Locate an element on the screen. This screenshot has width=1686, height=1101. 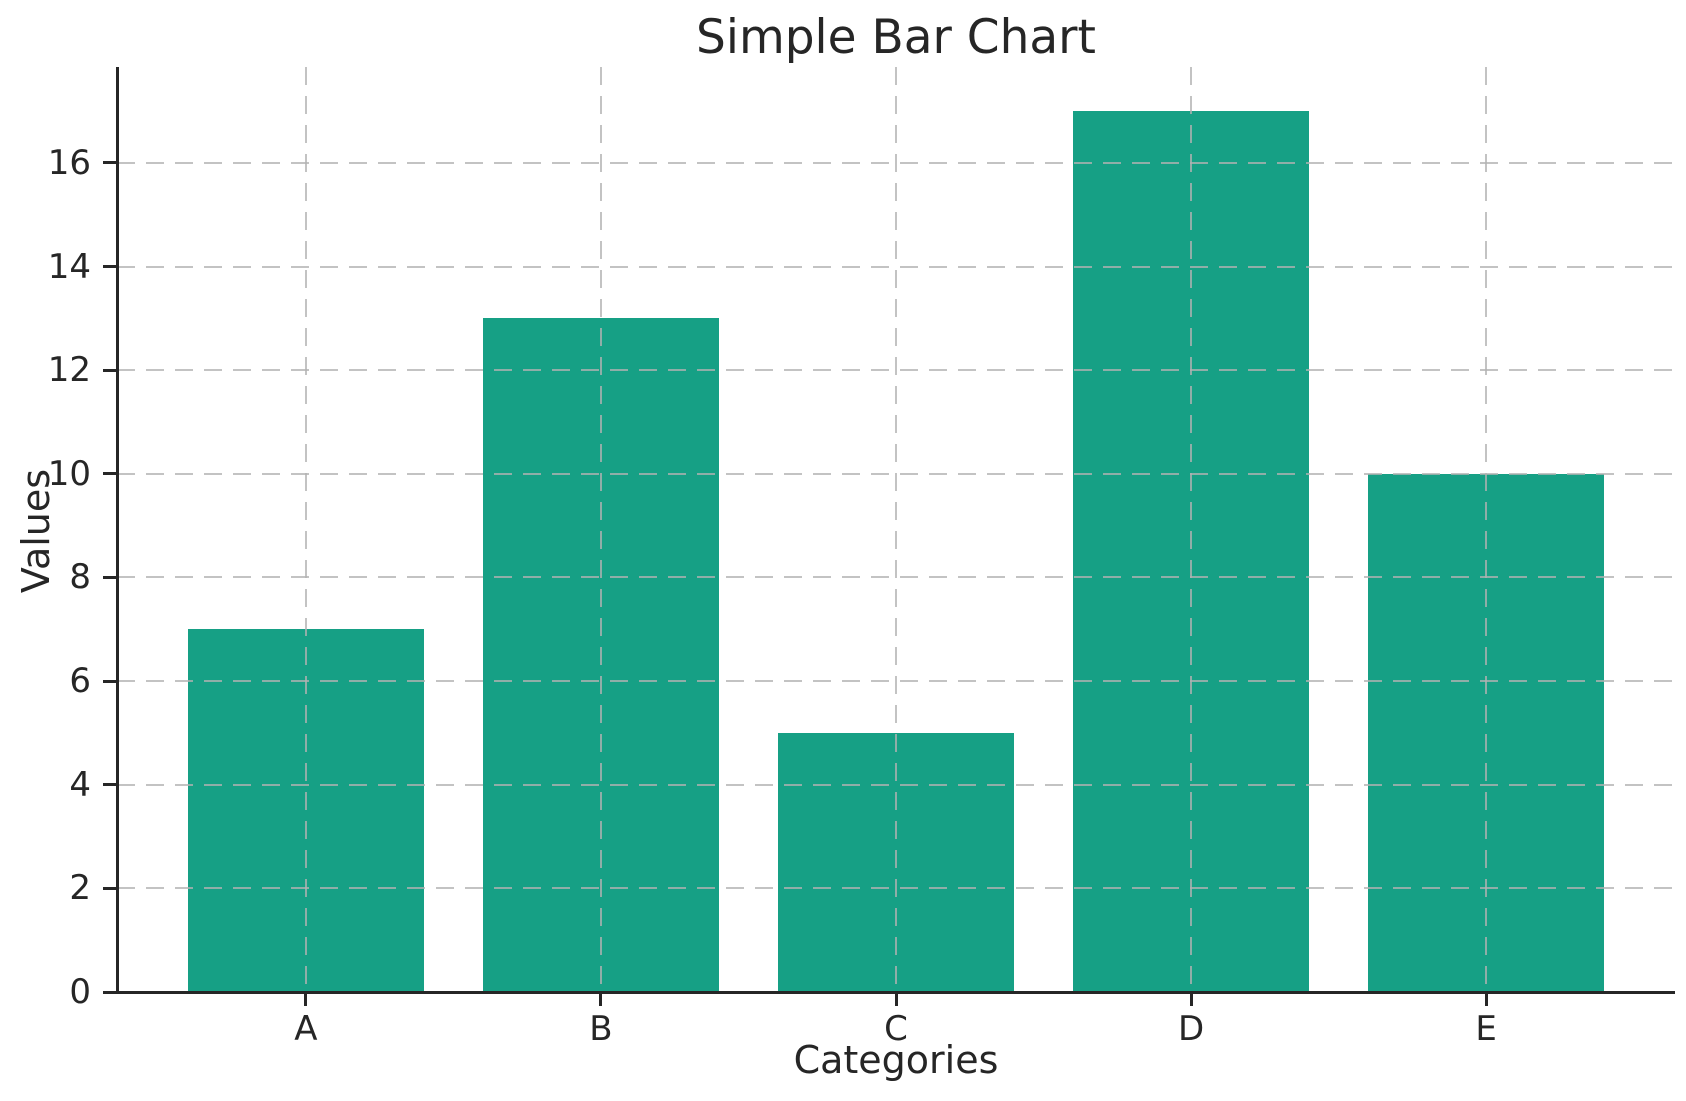
y-tick-label: 8 is located at coordinates (80, 577).